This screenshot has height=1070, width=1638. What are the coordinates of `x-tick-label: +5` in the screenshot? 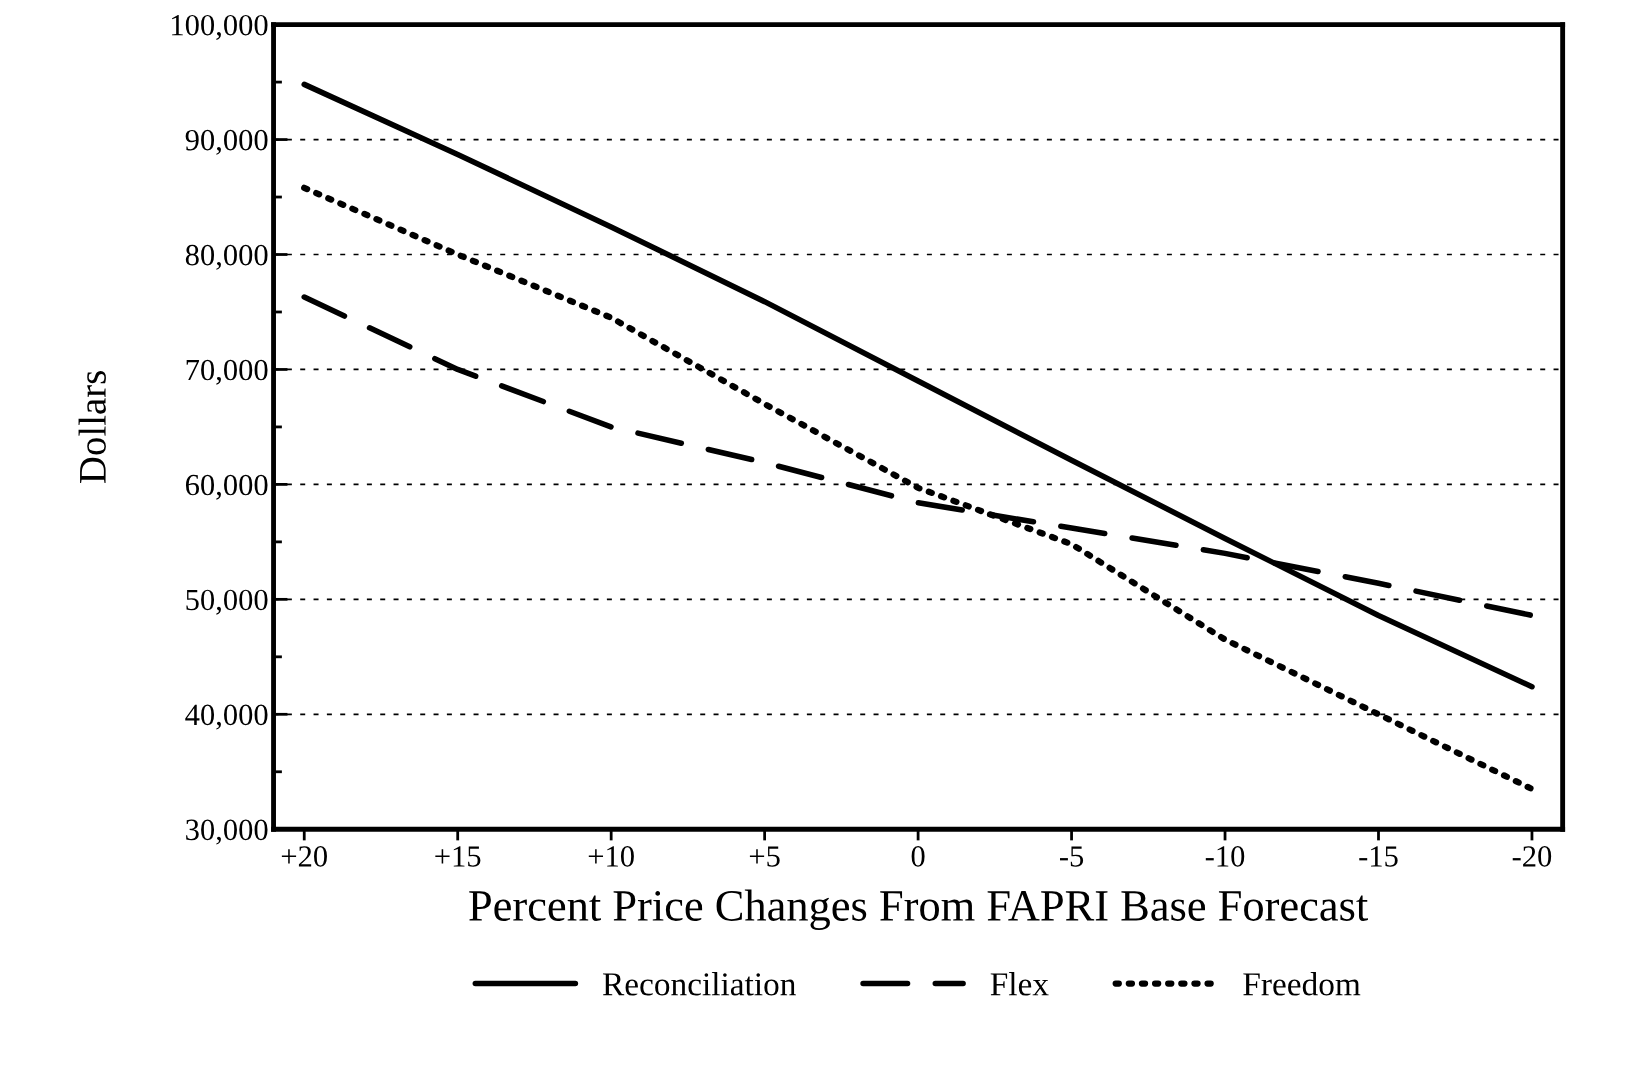 It's located at (764, 856).